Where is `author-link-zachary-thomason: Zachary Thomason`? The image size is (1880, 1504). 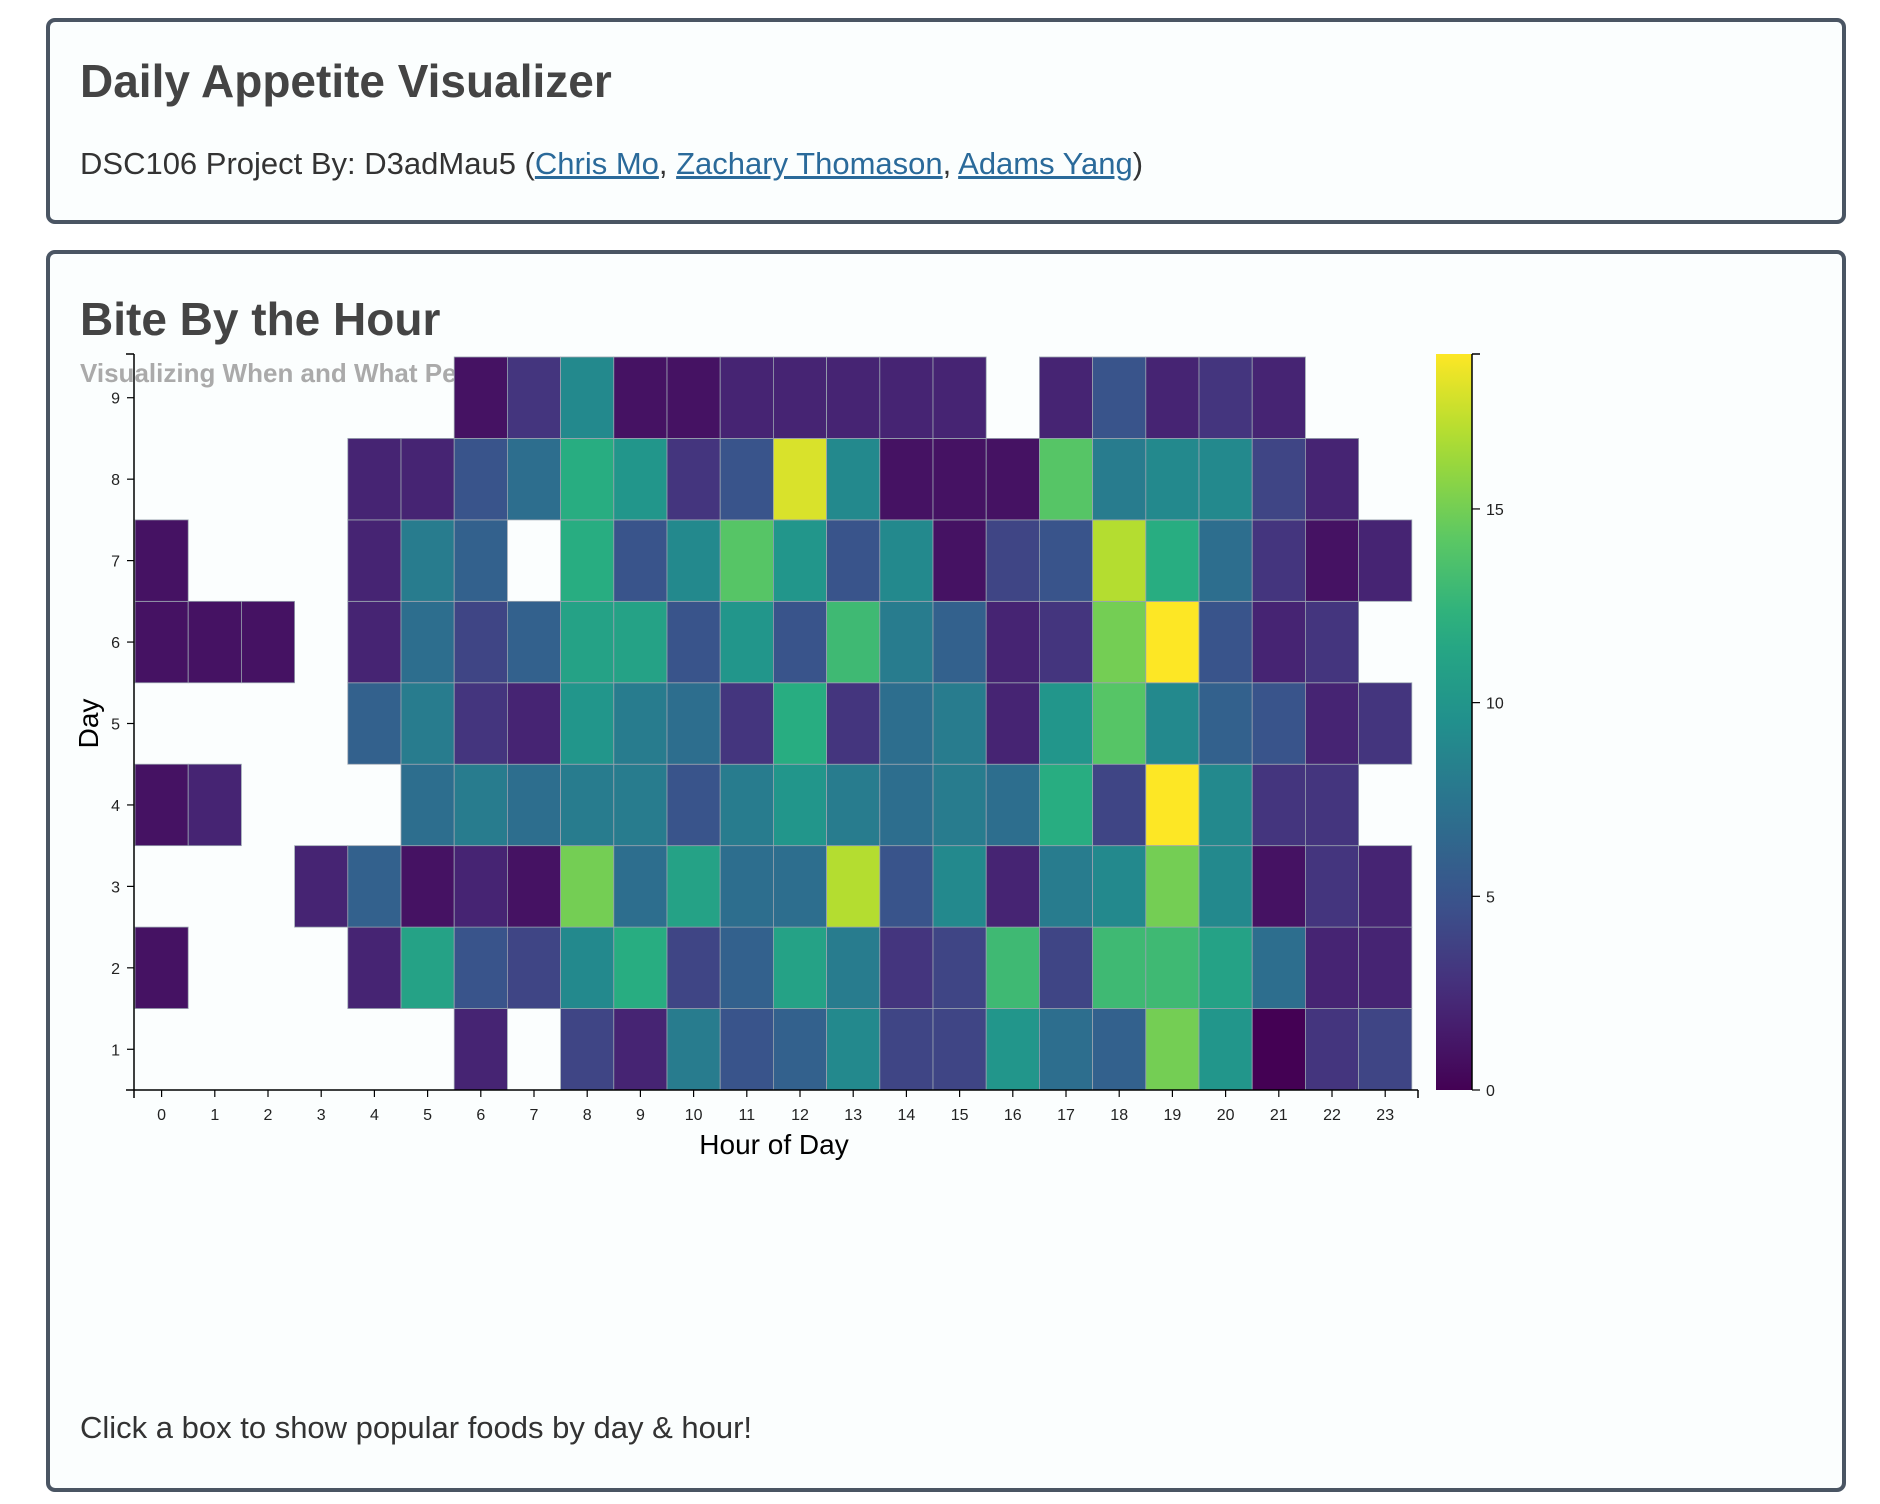
author-link-zachary-thomason: Zachary Thomason is located at coordinates (809, 163).